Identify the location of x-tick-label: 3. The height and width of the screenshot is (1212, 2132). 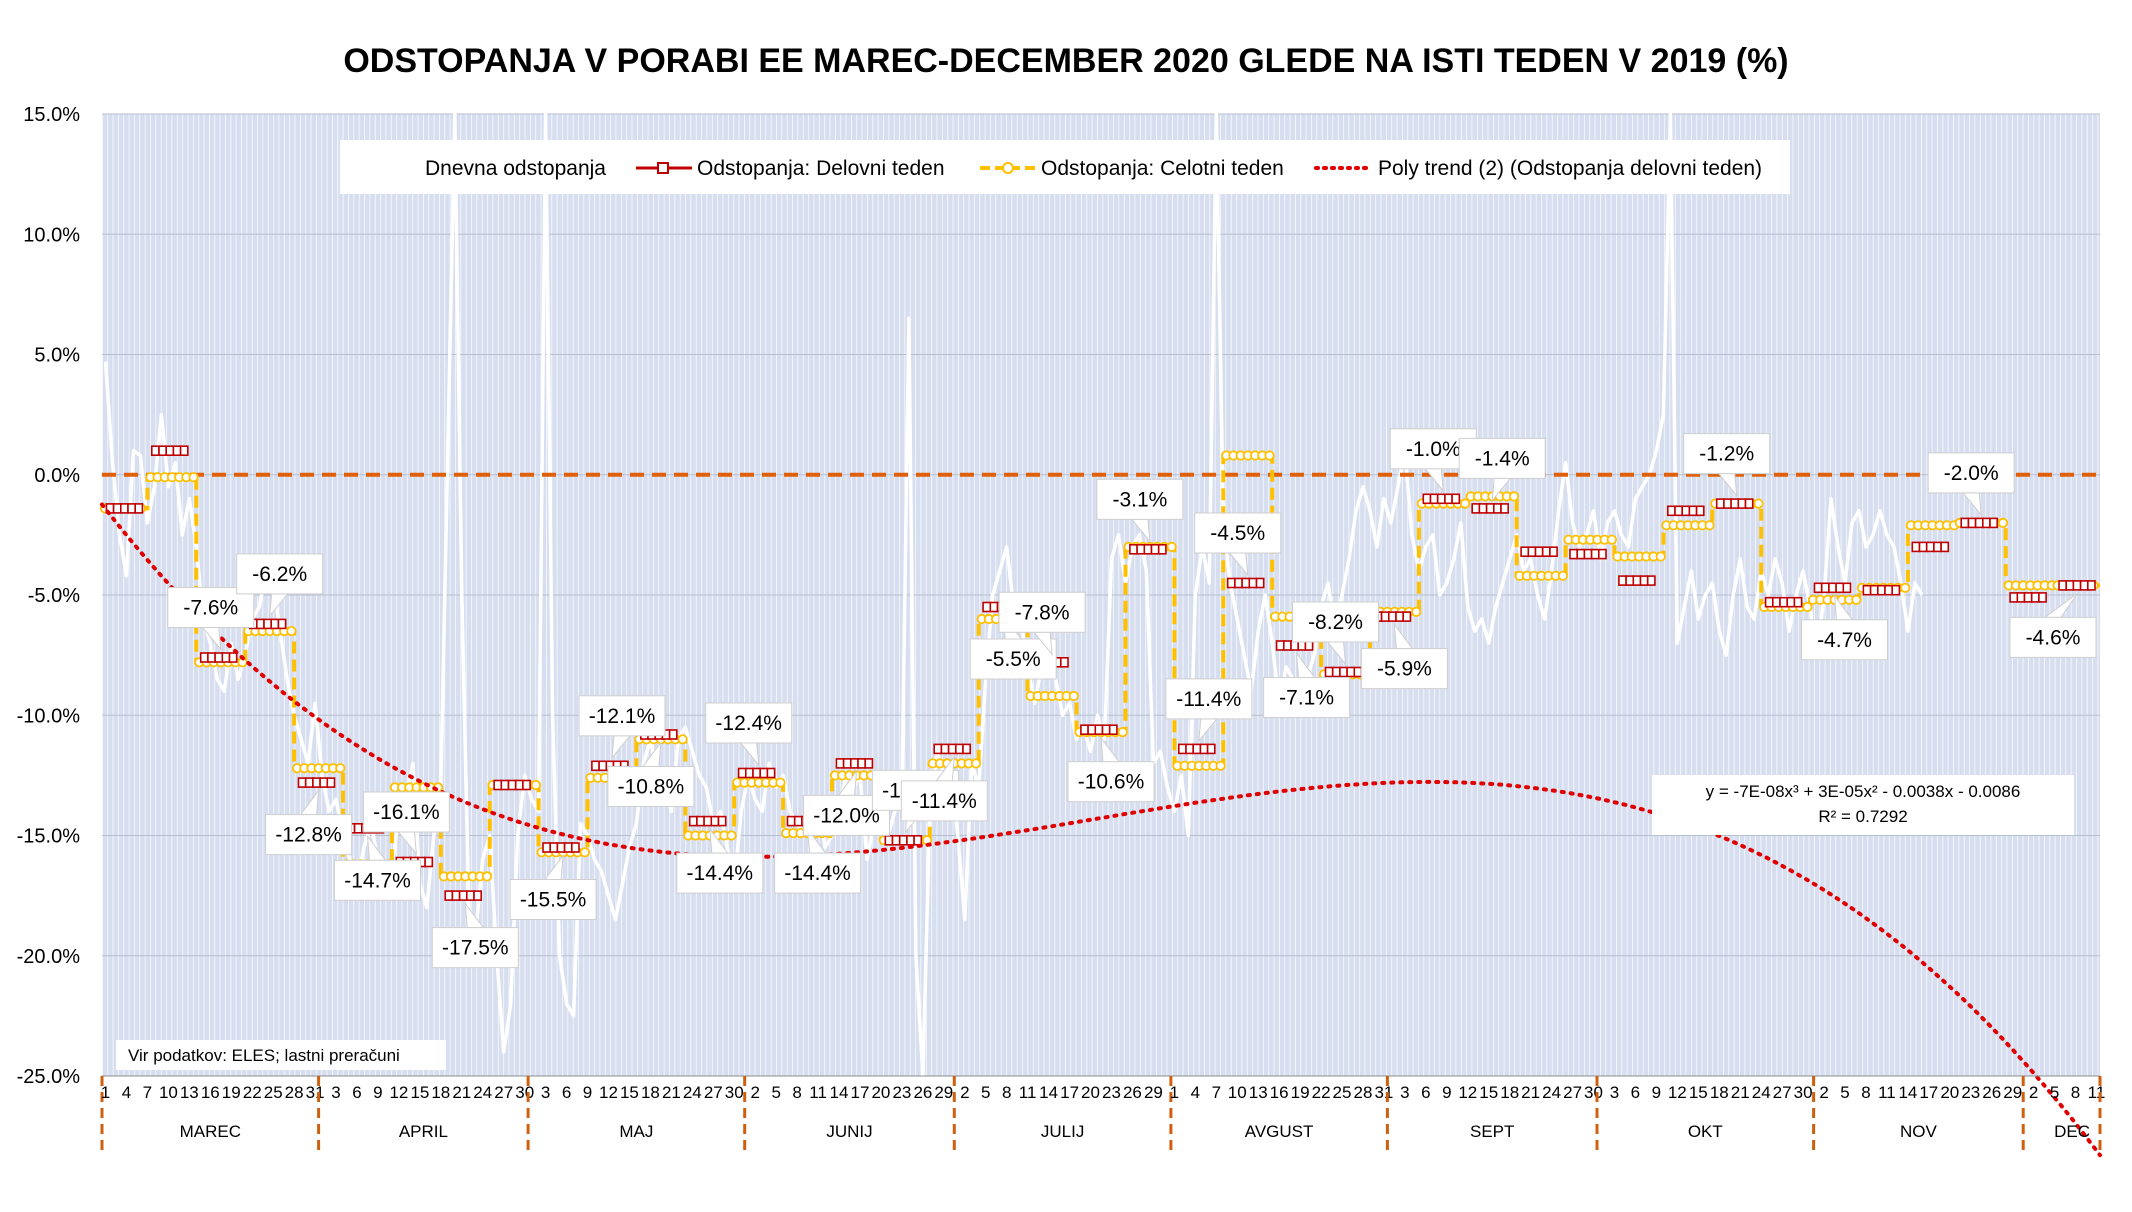
(1614, 1092).